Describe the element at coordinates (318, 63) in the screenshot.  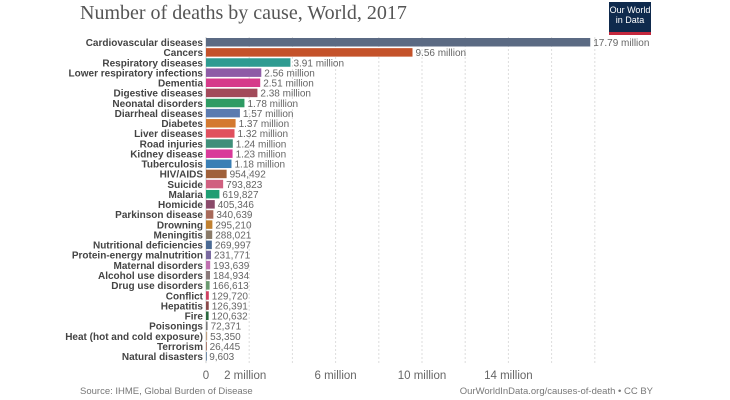
I see `value-label: 3.91 million` at that location.